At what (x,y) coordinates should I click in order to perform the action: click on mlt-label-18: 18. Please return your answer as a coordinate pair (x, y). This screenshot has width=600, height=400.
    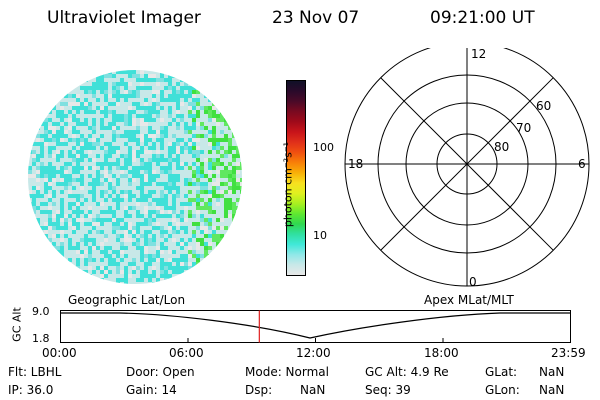
    Looking at the image, I should click on (355, 164).